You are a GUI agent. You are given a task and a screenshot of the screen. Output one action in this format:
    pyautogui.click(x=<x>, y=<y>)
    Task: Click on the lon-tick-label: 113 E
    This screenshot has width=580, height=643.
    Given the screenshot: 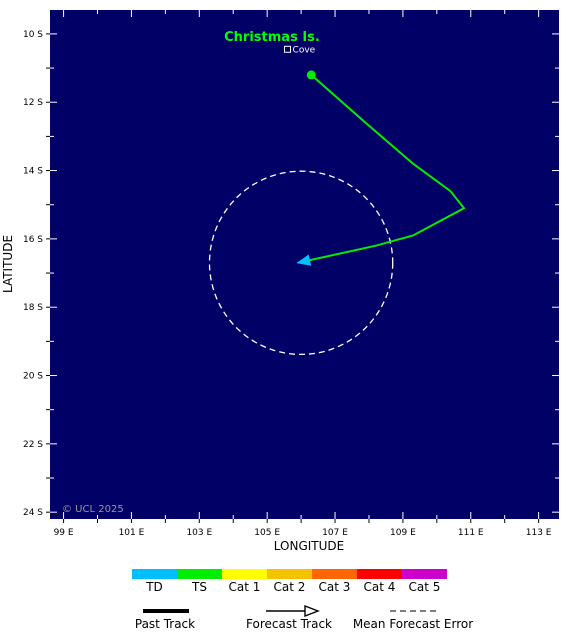 What is the action you would take?
    pyautogui.click(x=539, y=533)
    